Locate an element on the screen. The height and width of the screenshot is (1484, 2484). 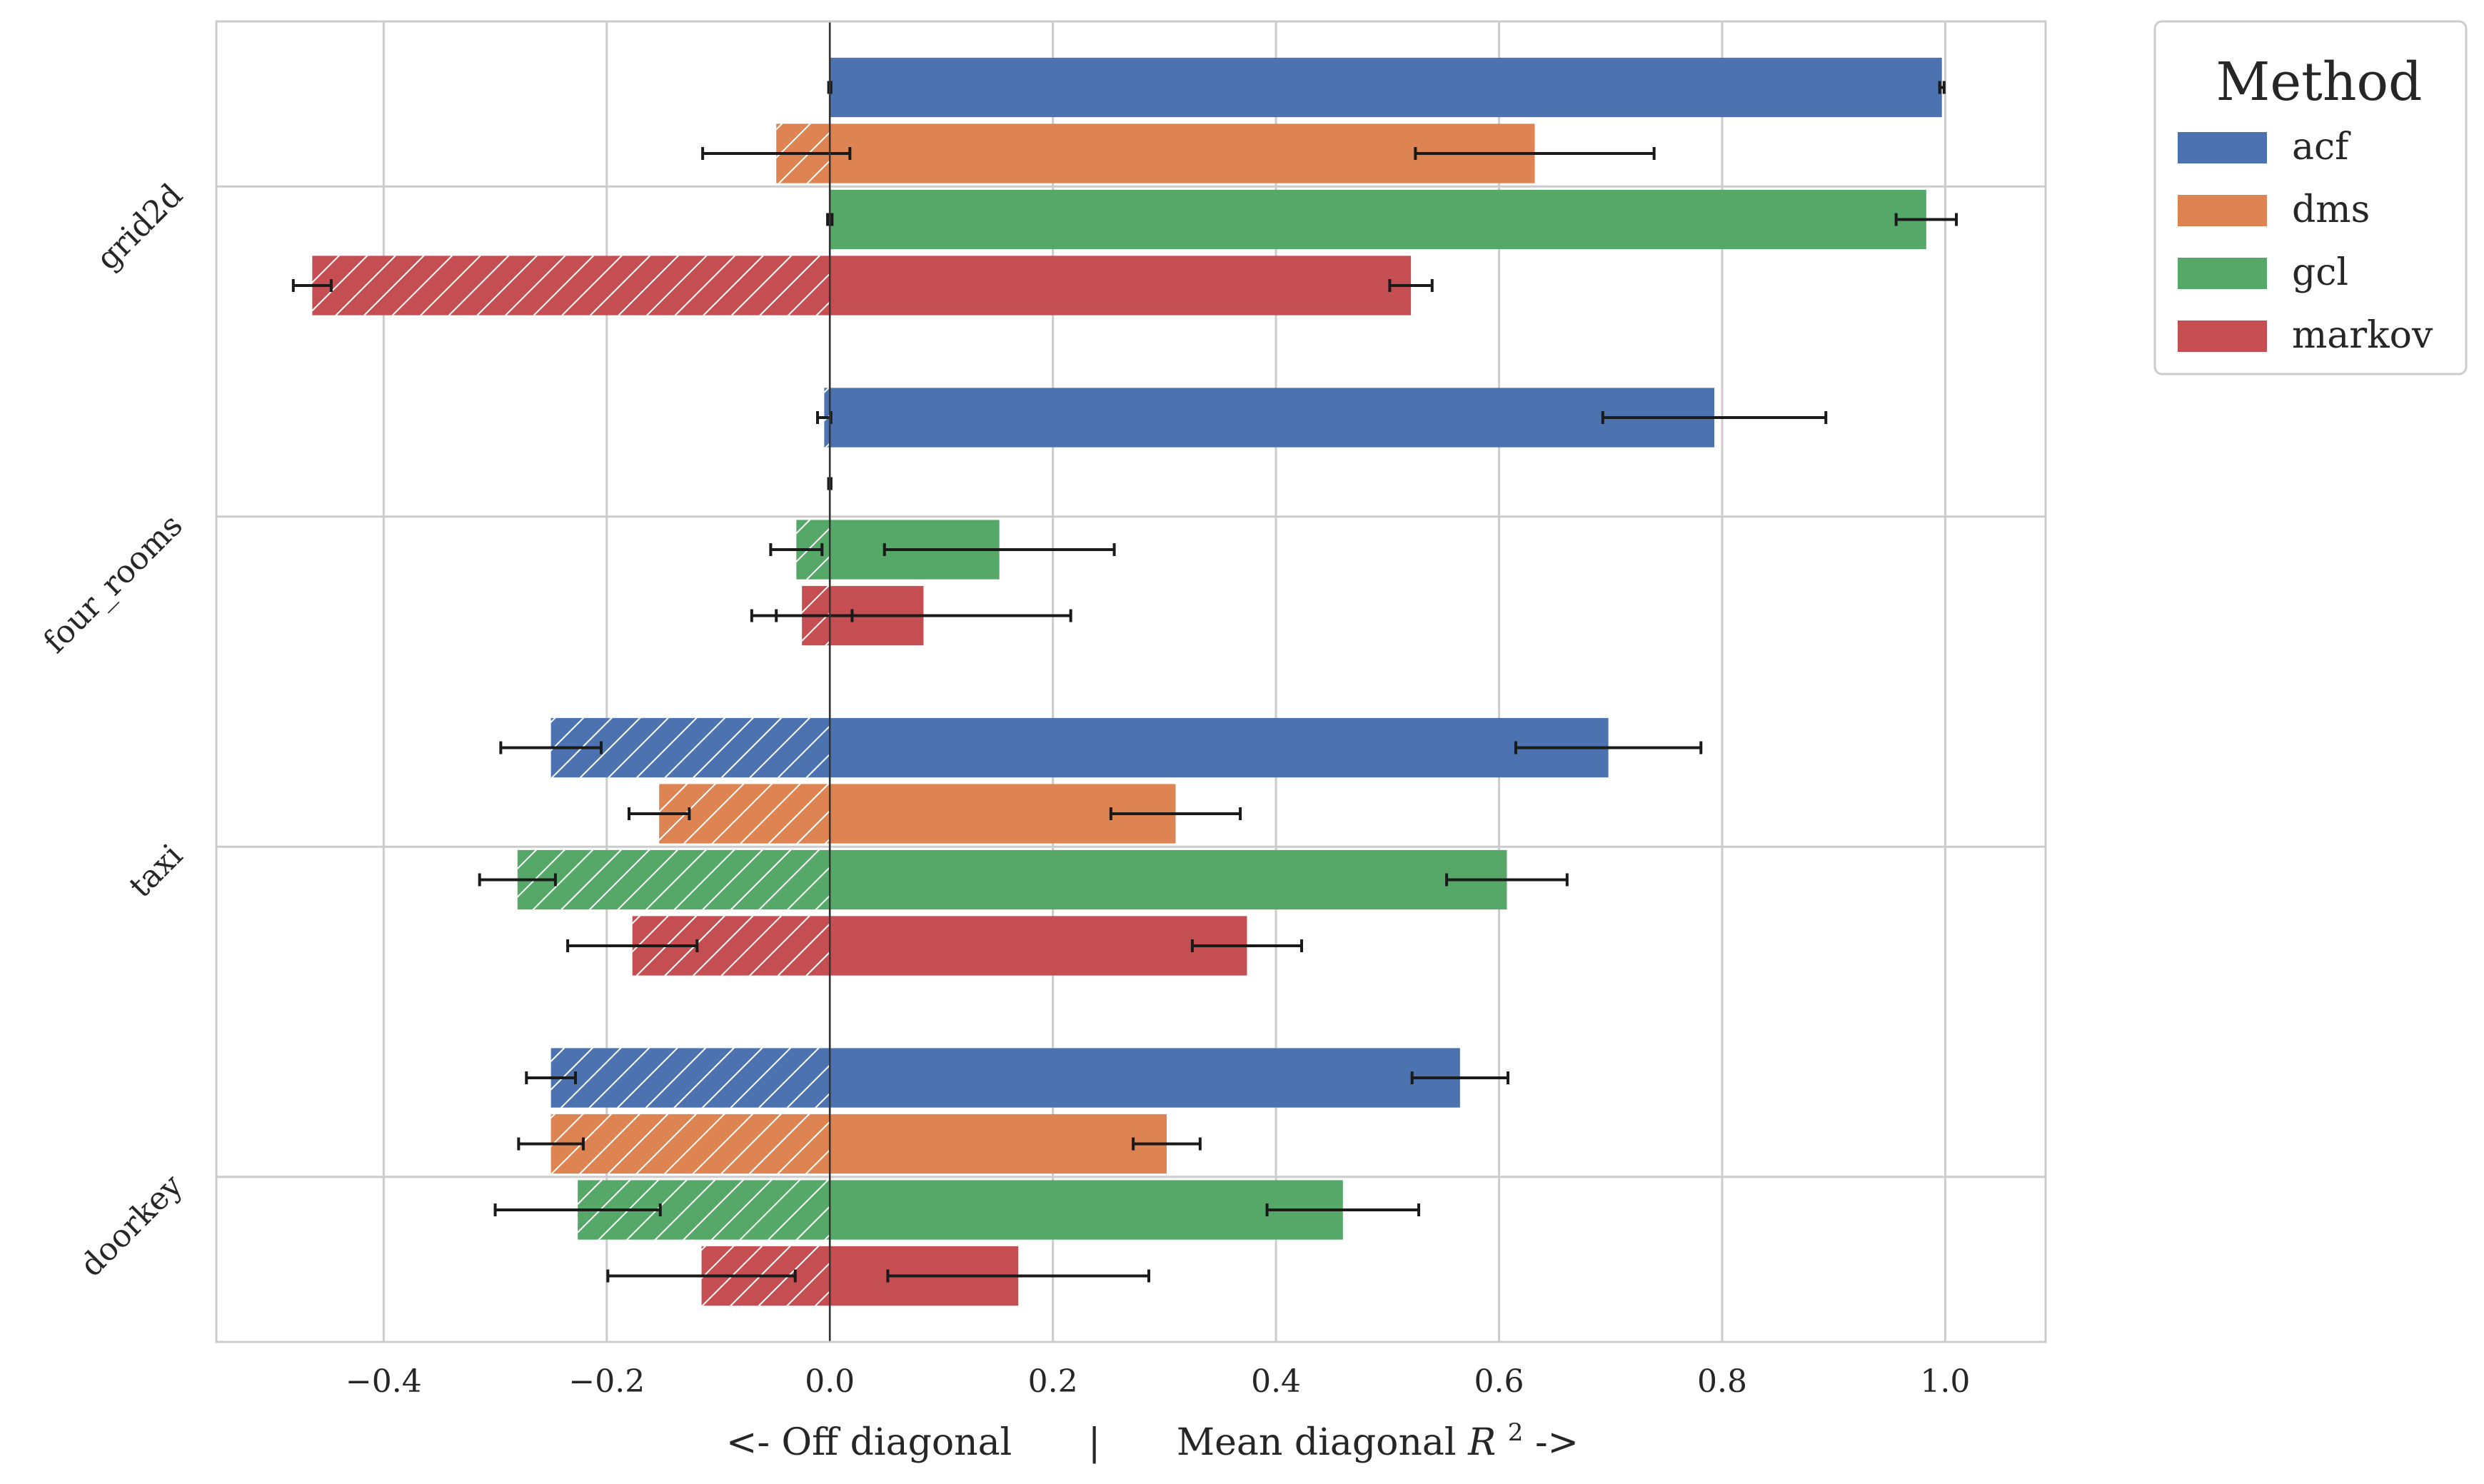
errorbar-markov-taxi-diagonal is located at coordinates (1247, 945).